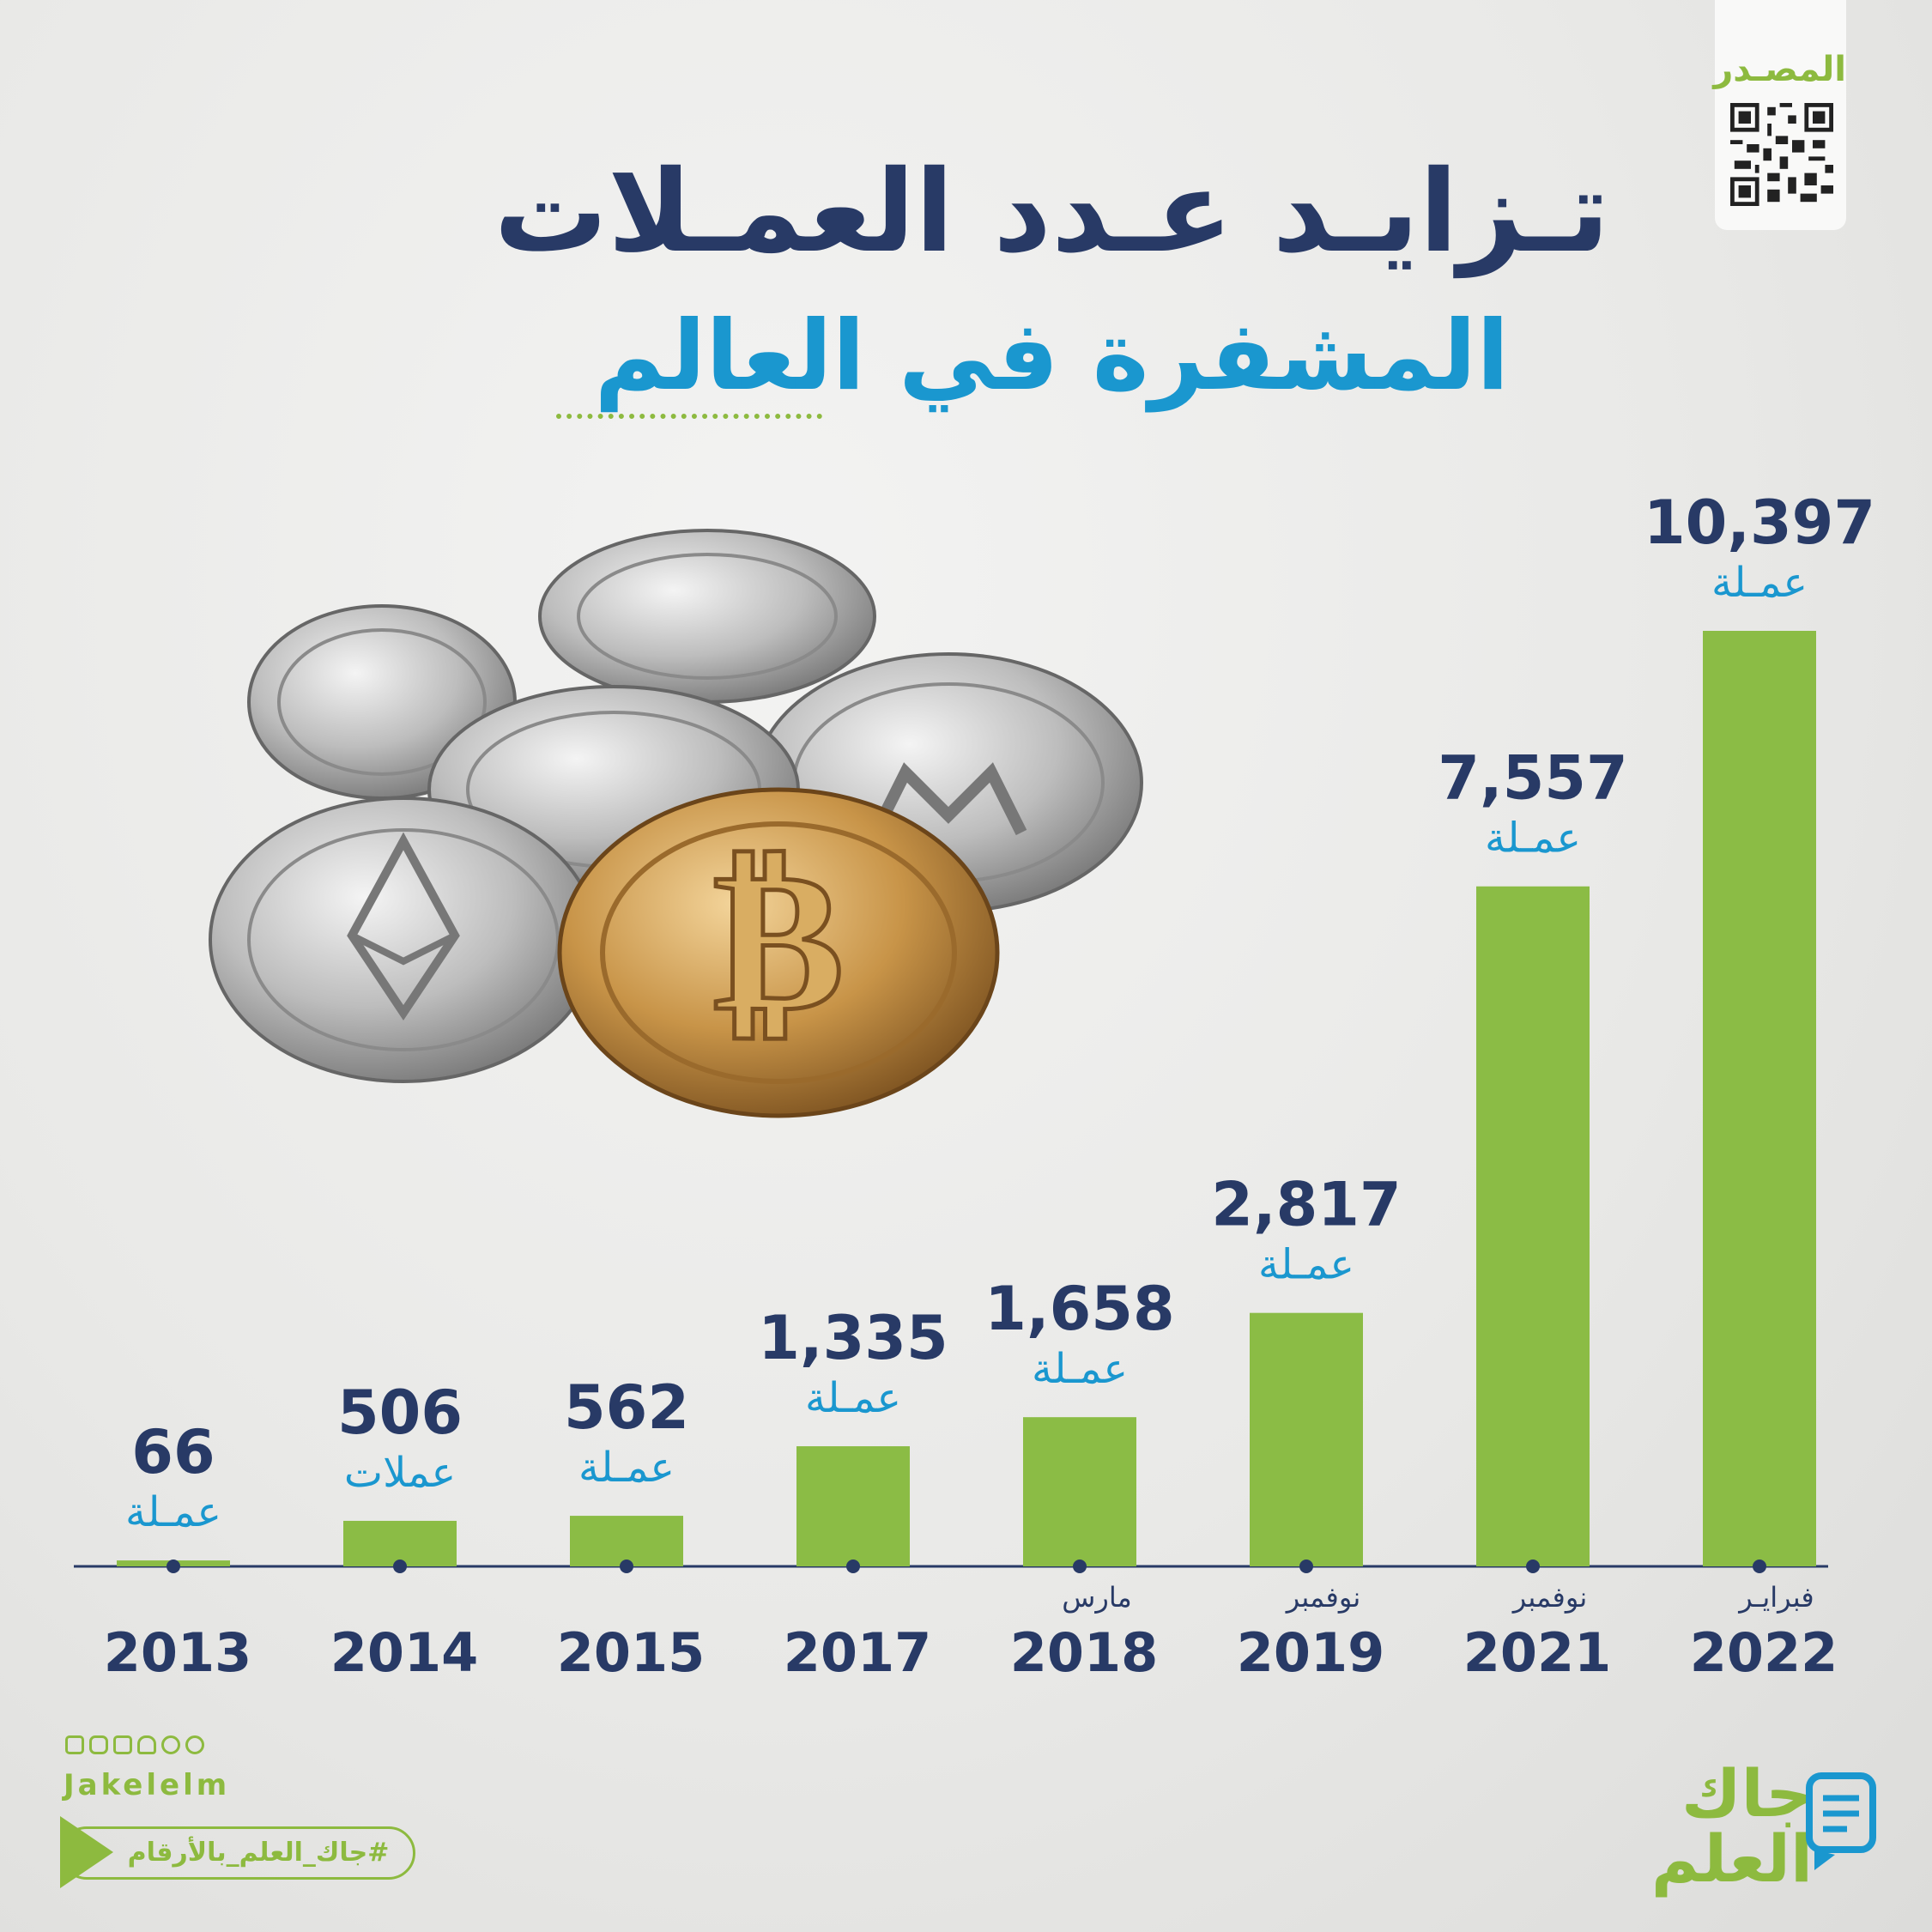 The height and width of the screenshot is (1932, 1932). What do you see at coordinates (631, 1653) in the screenshot?
I see `year-tick-label: 2015` at bounding box center [631, 1653].